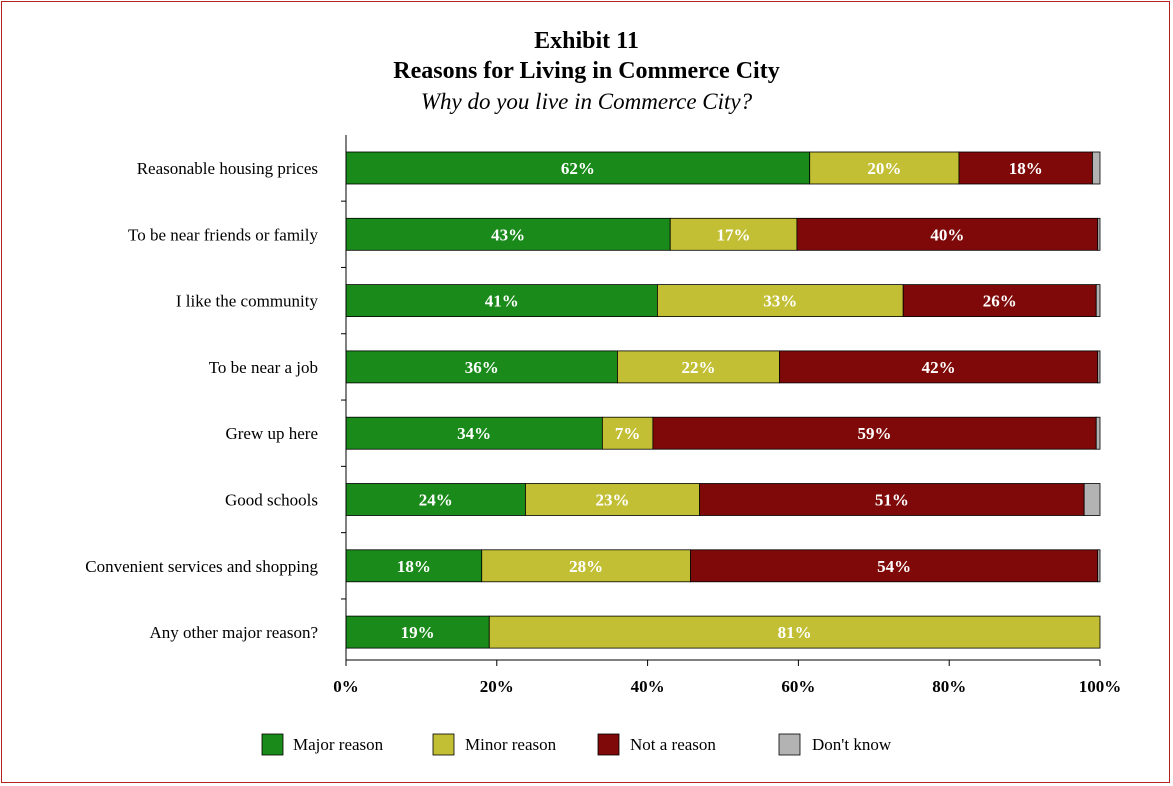 Image resolution: width=1173 pixels, height=786 pixels. I want to click on chart-subtitle: Why do you live in Commerce City?, so click(586, 101).